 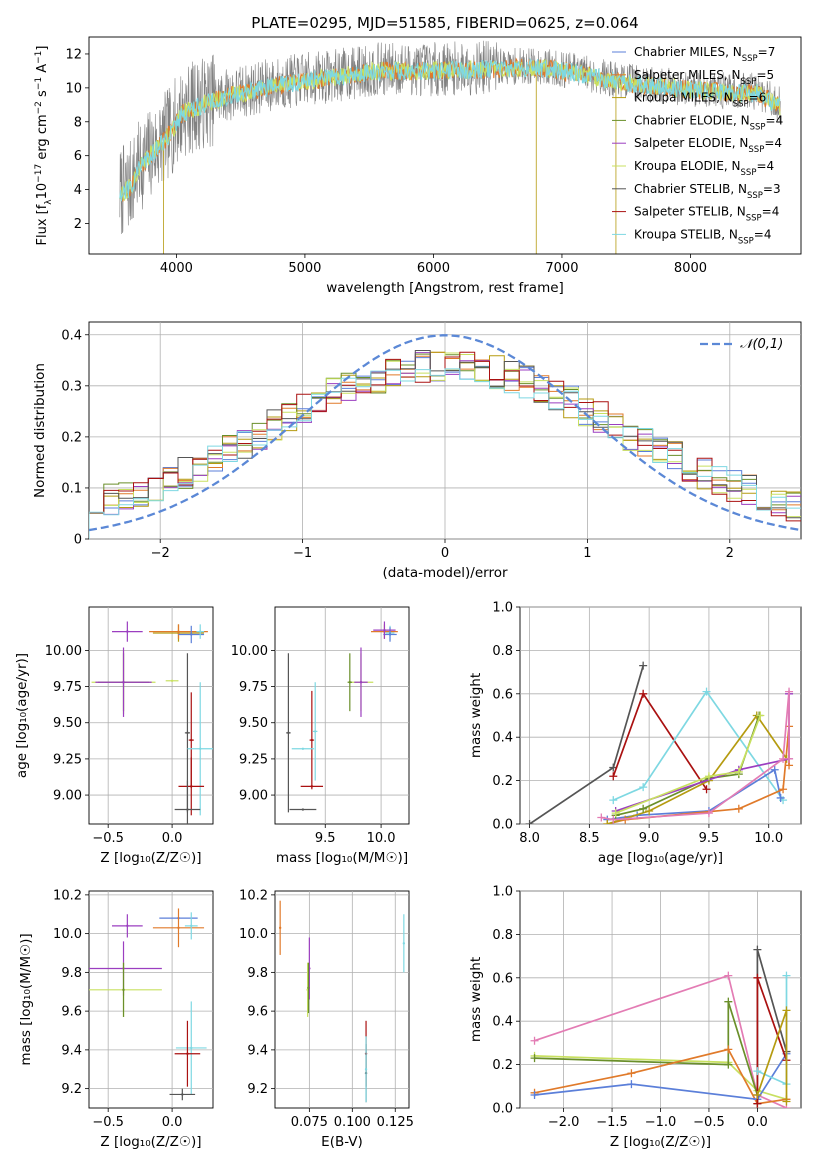 I want to click on y-tick-label: 0.0, so click(x=502, y=1109).